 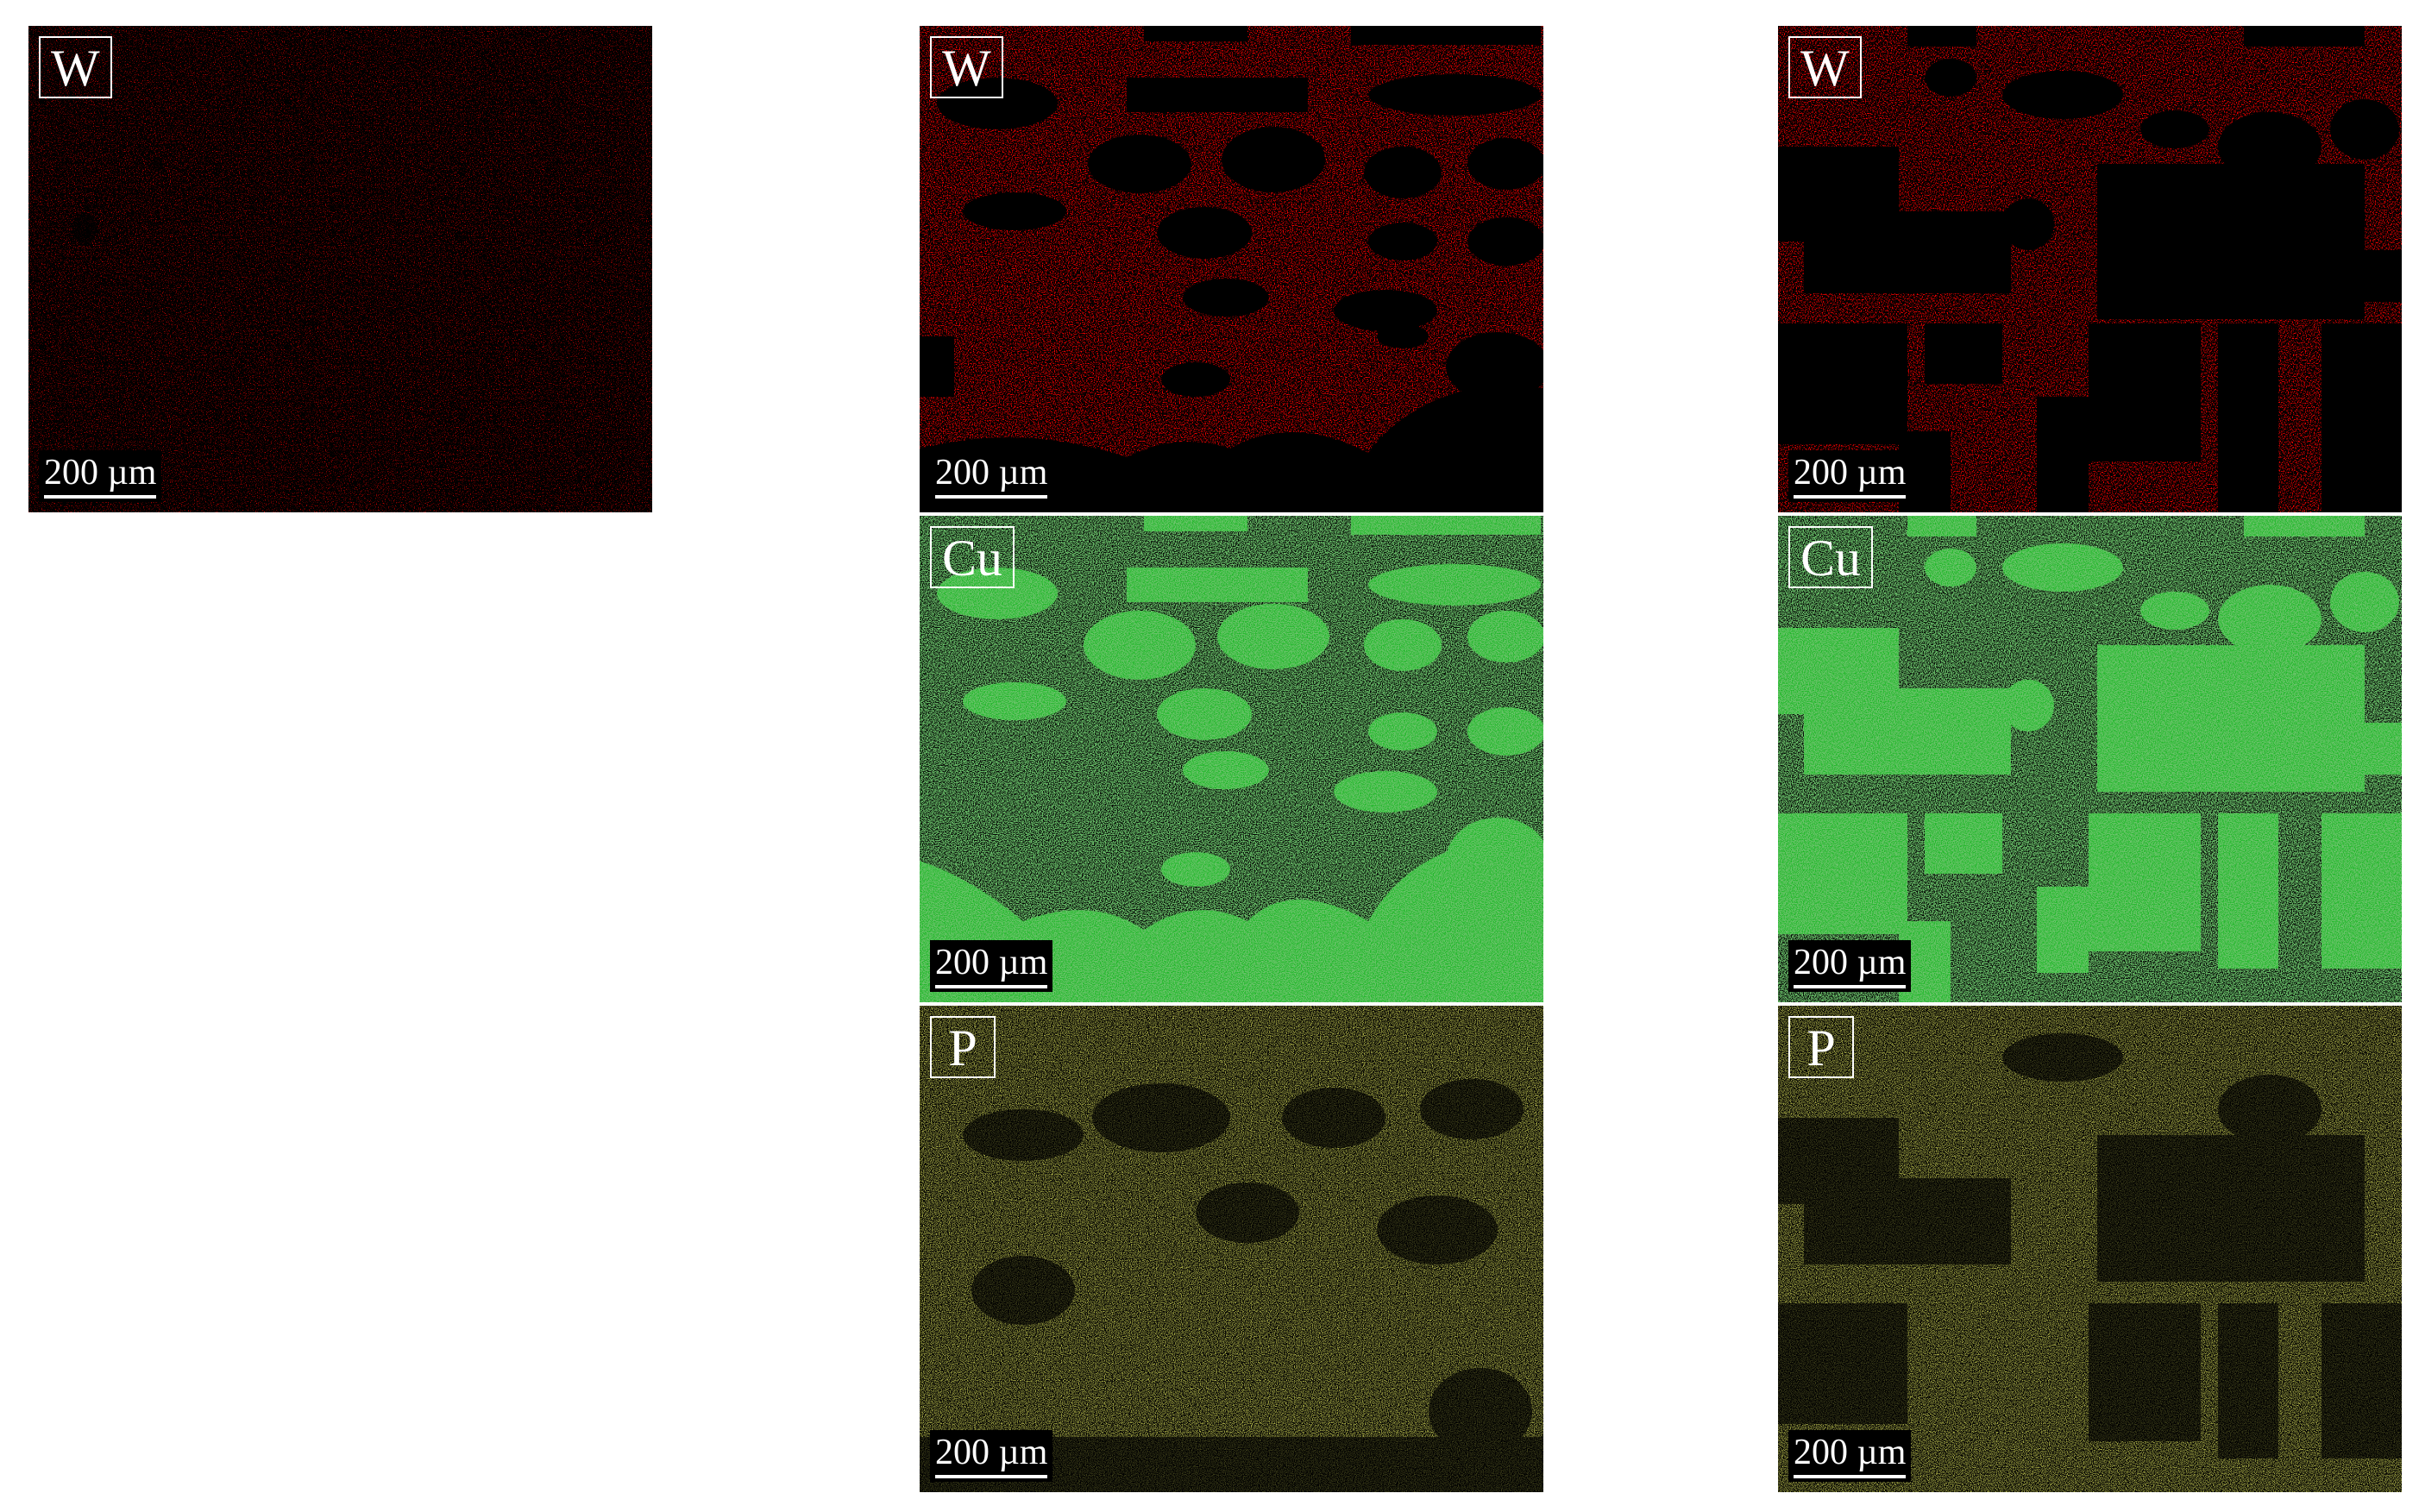 I want to click on eds-map-c-cu: Cu 200 µm, so click(x=2090, y=759).